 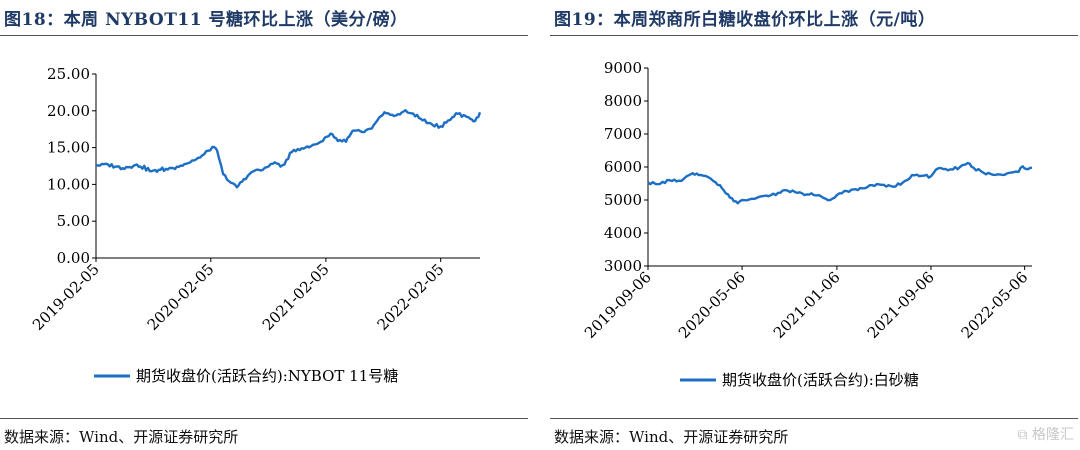 What do you see at coordinates (296, 297) in the screenshot?
I see `left-x-tick-label: 2021-02-05` at bounding box center [296, 297].